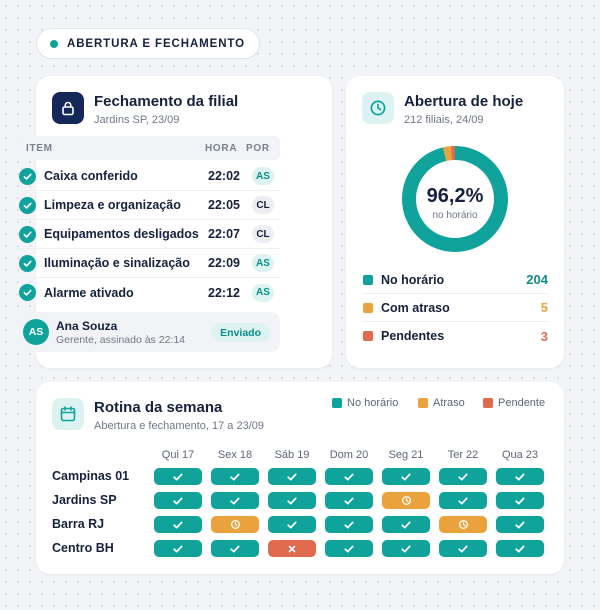 The width and height of the screenshot is (600, 610). Describe the element at coordinates (158, 407) in the screenshot. I see `weekly-title: Rotina da semana` at that location.